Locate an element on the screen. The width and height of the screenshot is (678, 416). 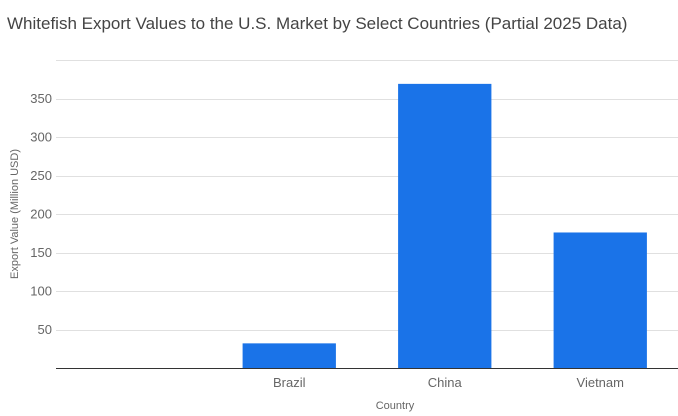
y-tick-label: 250 is located at coordinates (41, 175).